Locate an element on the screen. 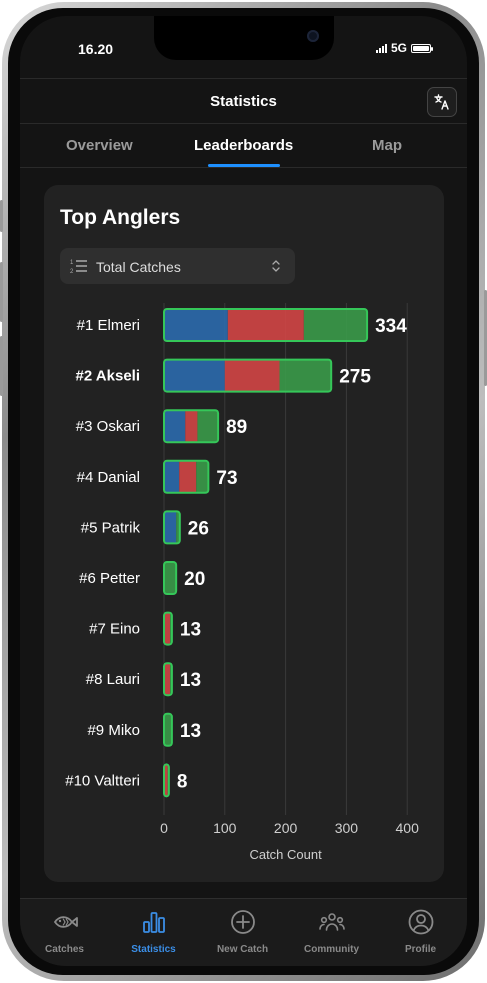 The image size is (487, 983). plus-circle-icon is located at coordinates (243, 922).